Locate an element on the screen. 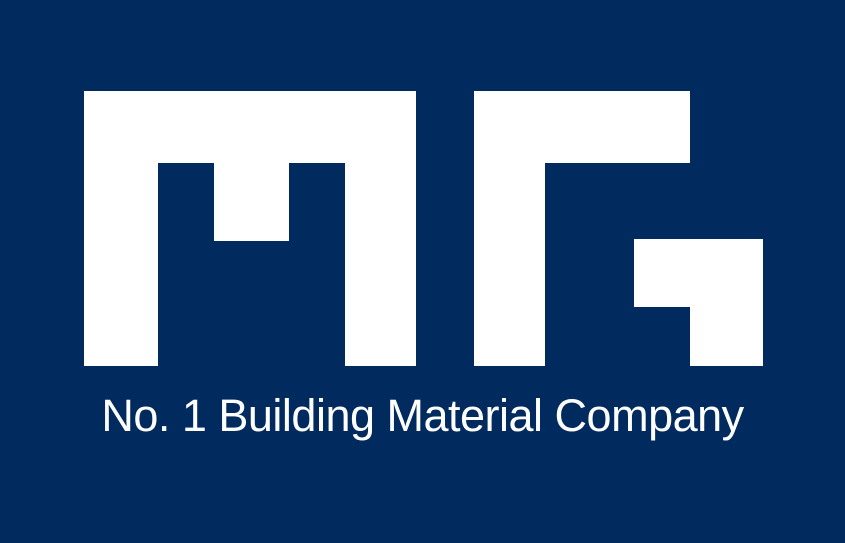  logo-letter-g-corner is located at coordinates (698, 302).